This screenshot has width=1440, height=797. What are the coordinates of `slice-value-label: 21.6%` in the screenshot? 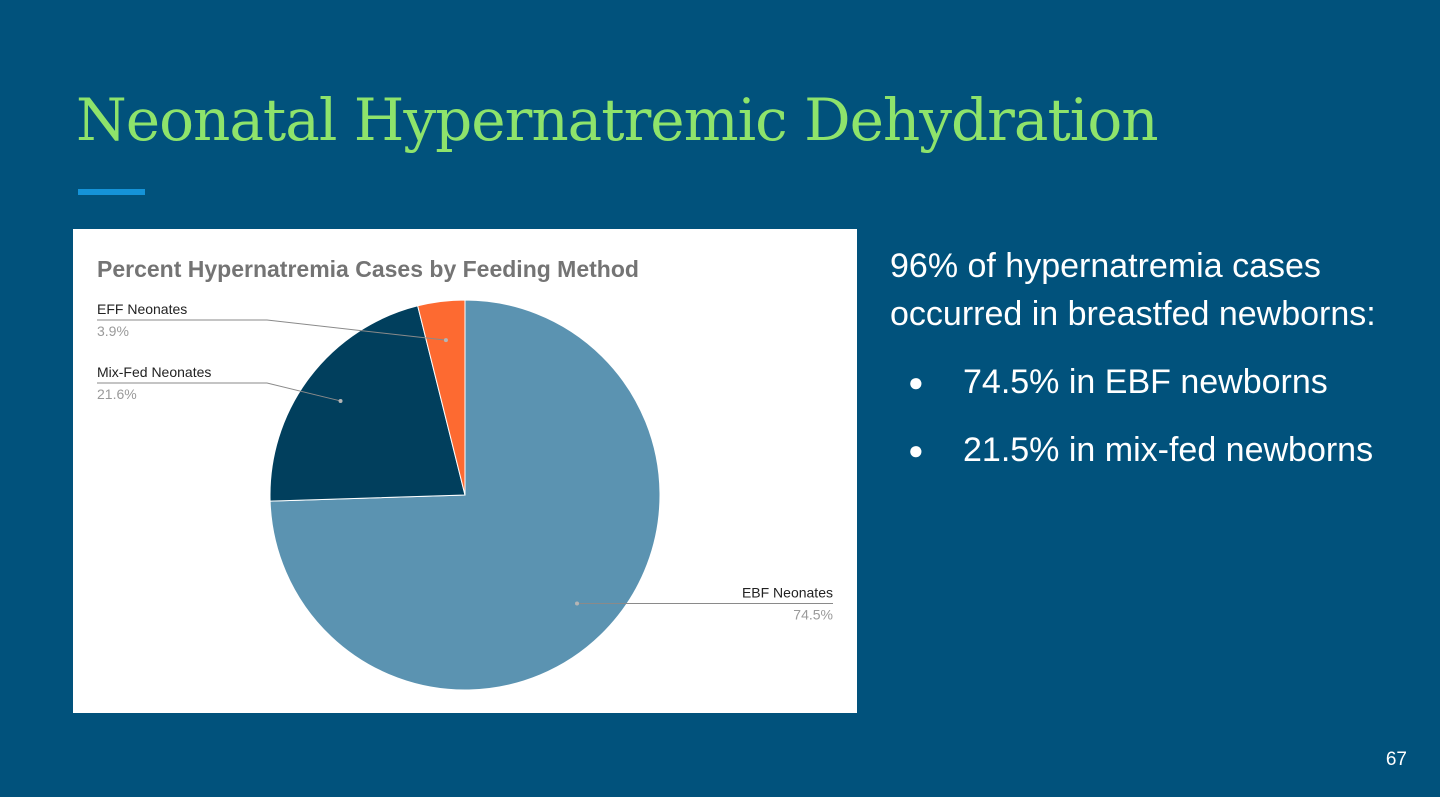 It's located at (117, 394).